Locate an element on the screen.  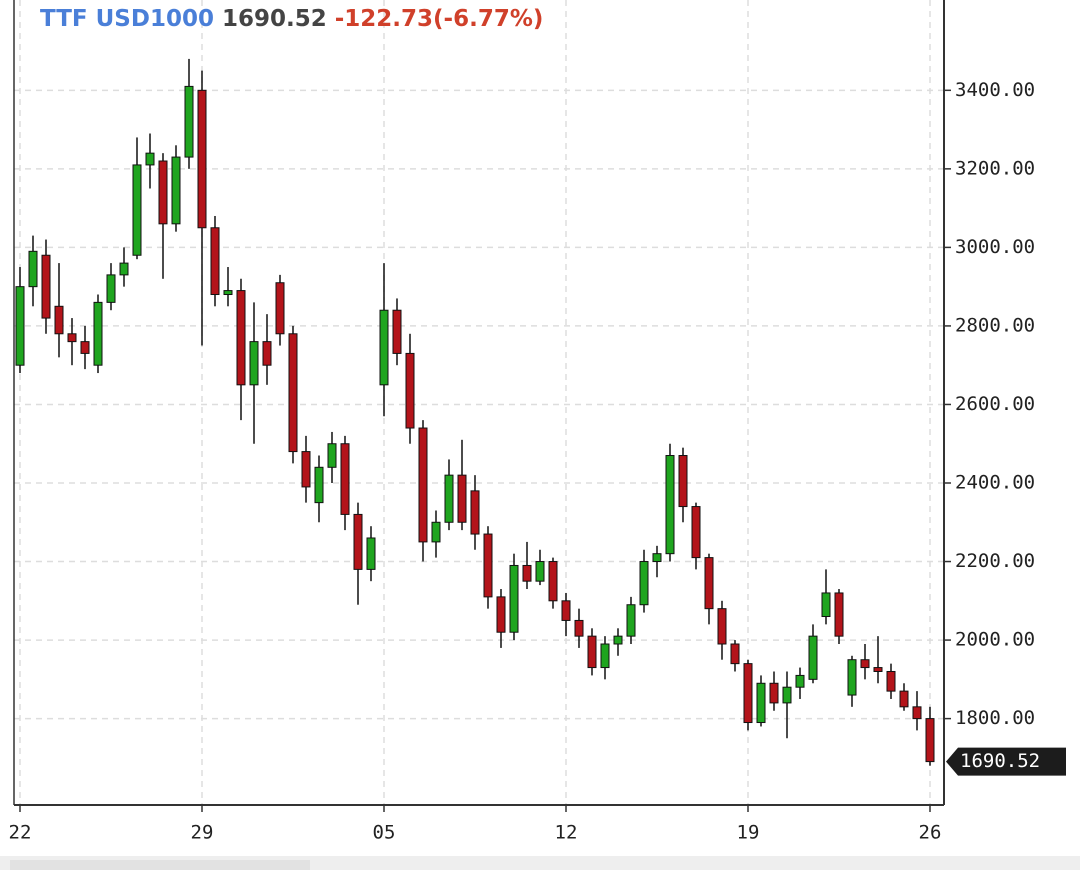
header: TTF USD1000 1690.52 -122.73(-6.77%) is located at coordinates (291, 19).